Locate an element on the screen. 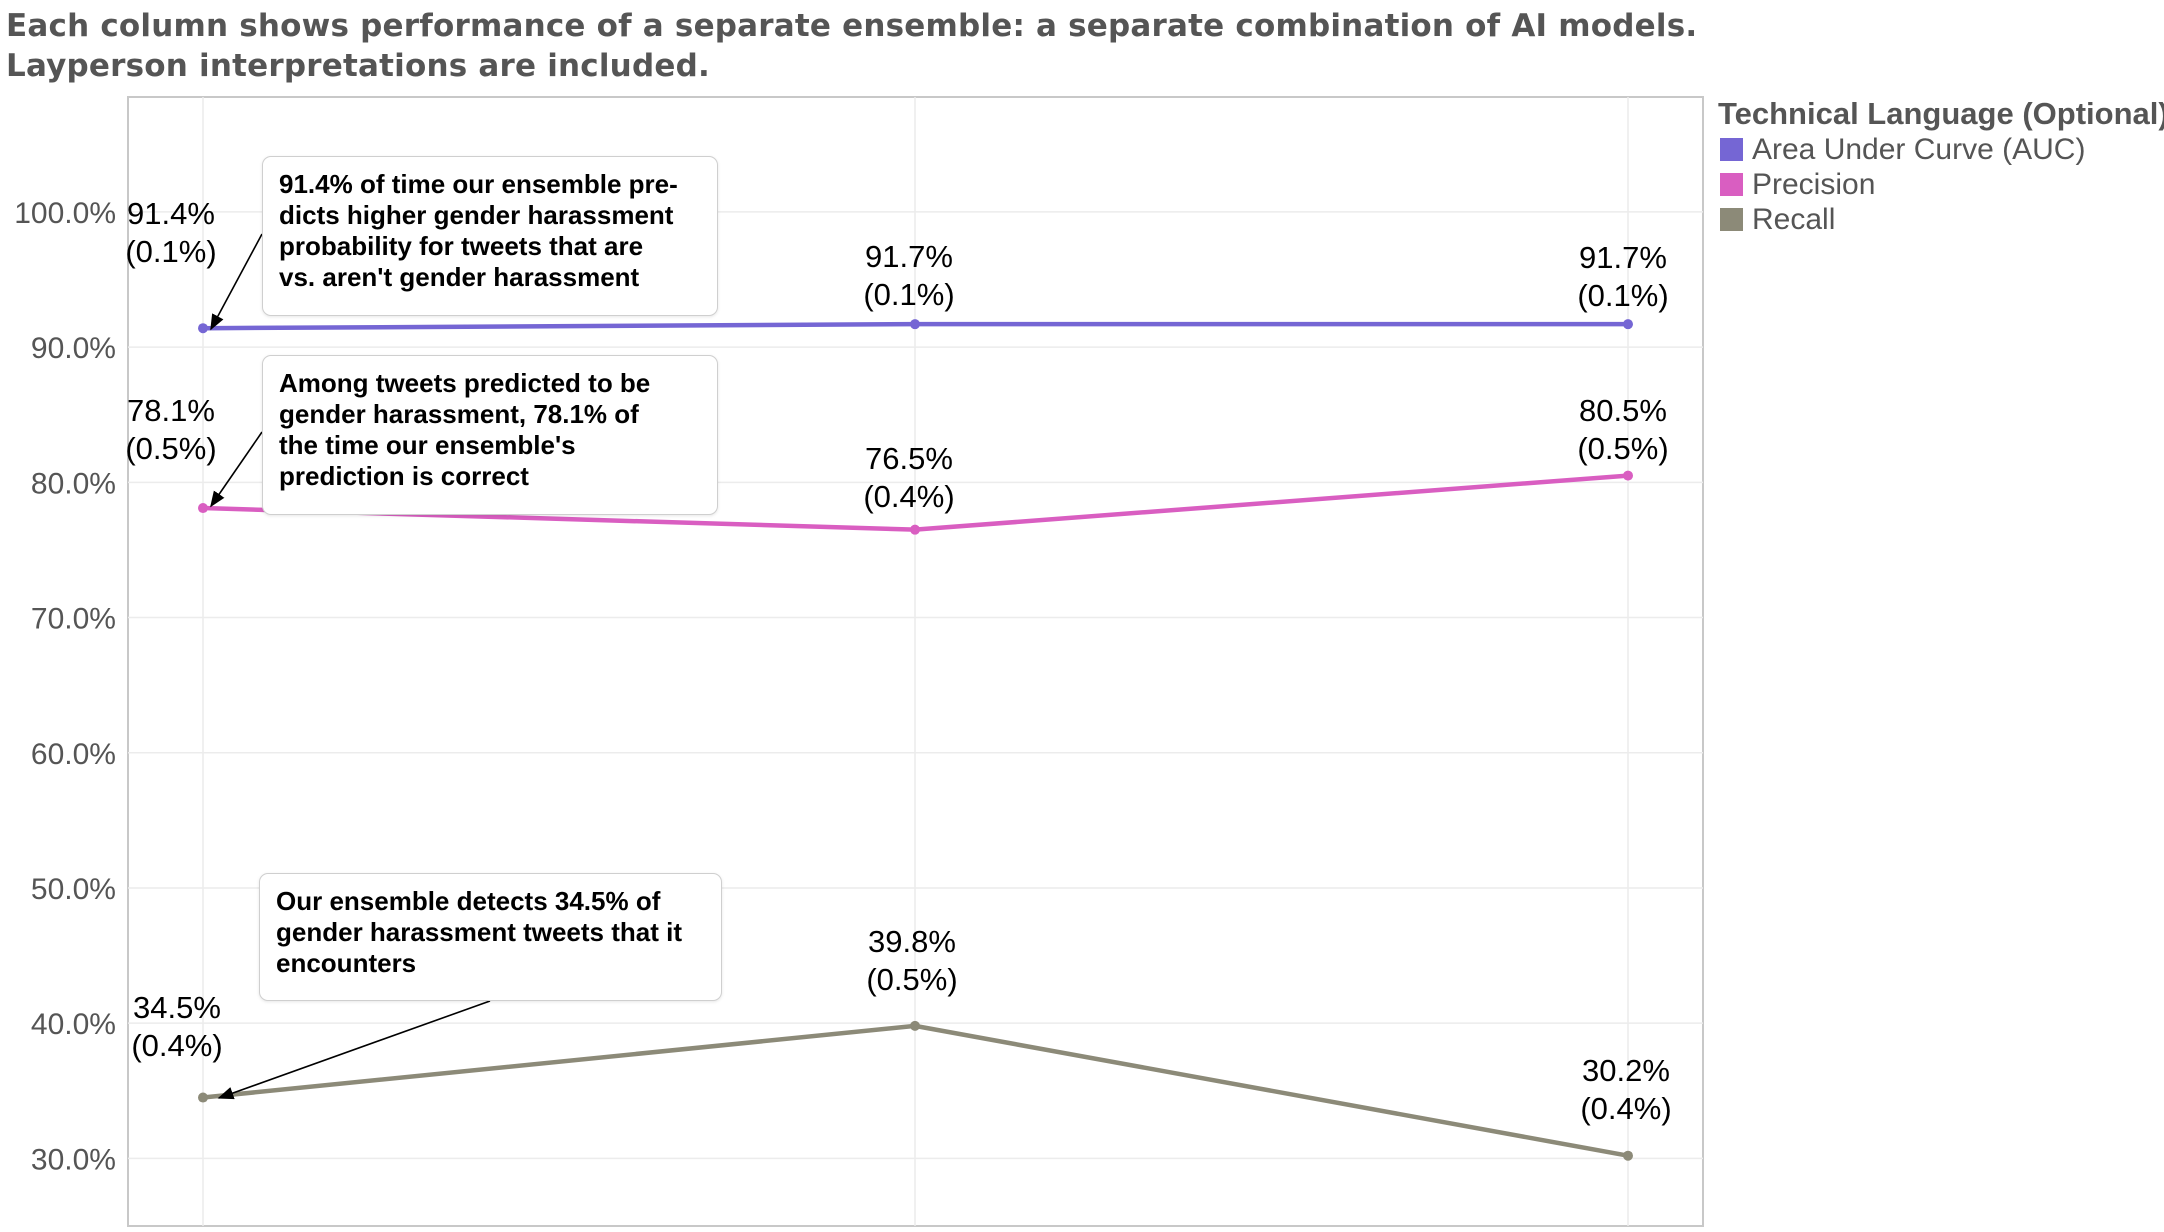 This screenshot has width=2164, height=1232. legend-swatch-recall is located at coordinates (1731, 219).